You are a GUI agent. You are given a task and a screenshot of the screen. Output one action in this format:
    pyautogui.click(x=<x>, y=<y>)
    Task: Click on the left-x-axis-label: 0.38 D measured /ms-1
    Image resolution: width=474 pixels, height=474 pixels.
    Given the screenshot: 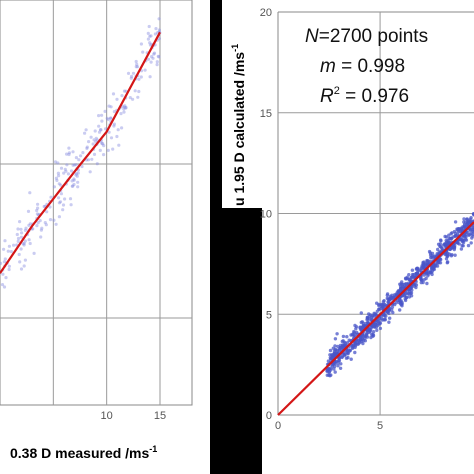 What is the action you would take?
    pyautogui.click(x=83, y=452)
    